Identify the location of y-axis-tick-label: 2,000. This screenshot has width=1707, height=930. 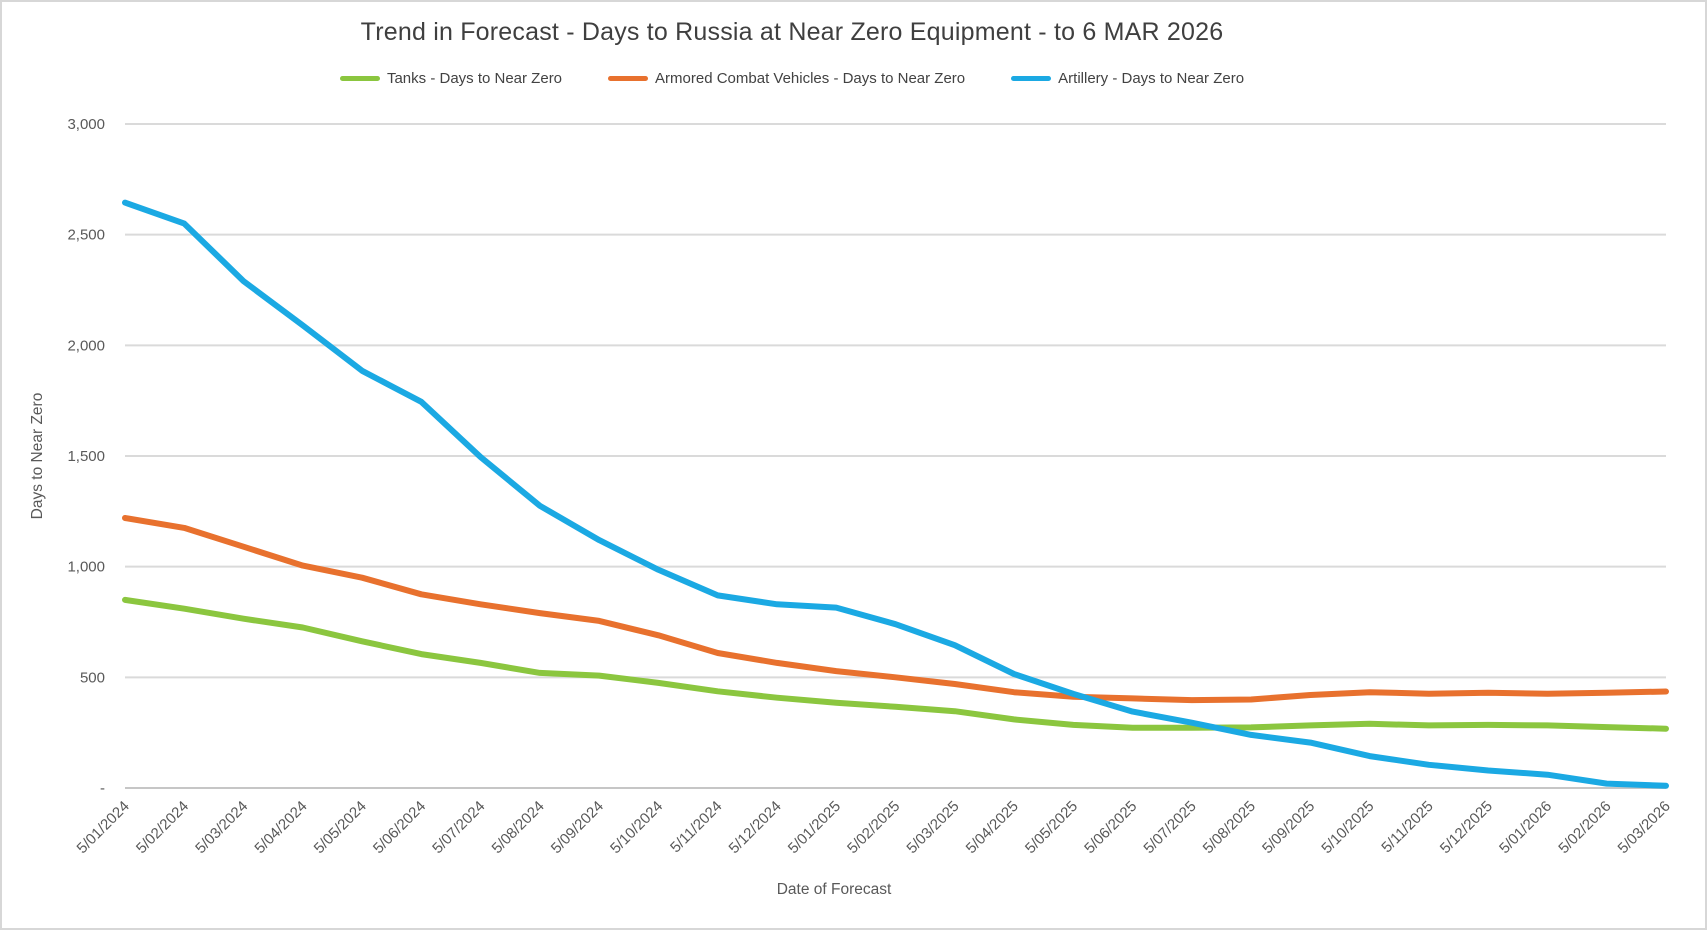
(86, 345).